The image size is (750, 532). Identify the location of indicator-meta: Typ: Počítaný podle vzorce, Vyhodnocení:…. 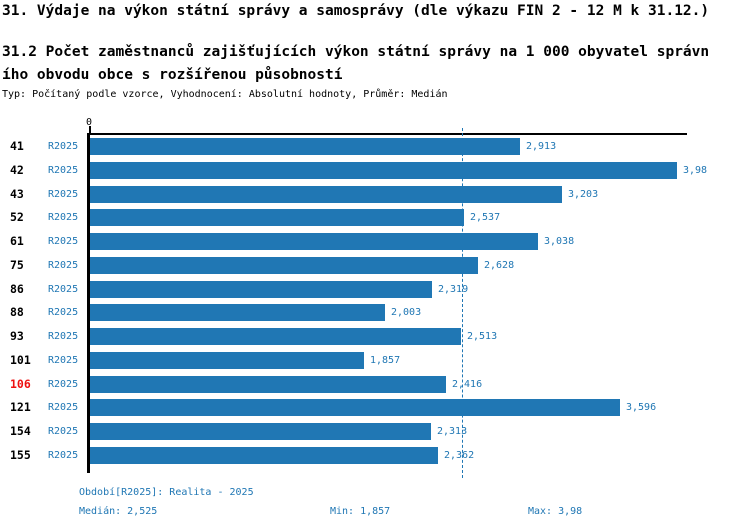
(225, 94).